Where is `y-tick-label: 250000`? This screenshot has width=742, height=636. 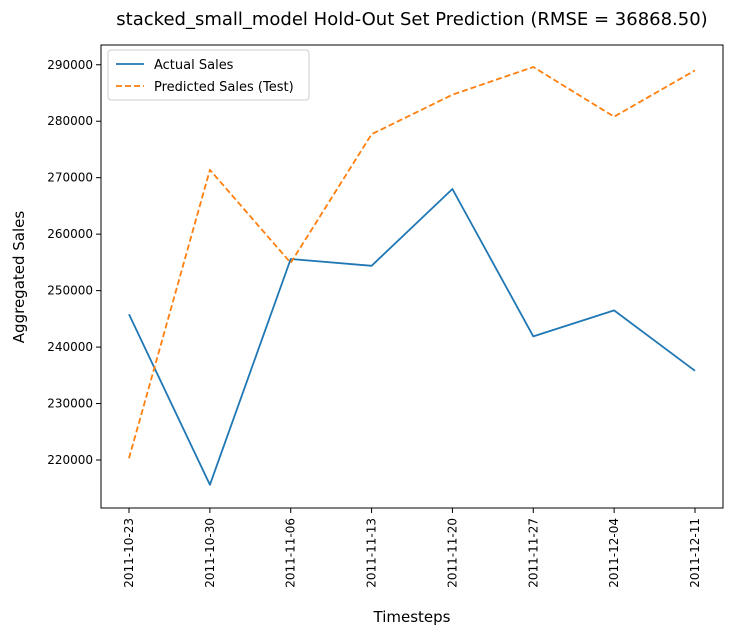
y-tick-label: 250000 is located at coordinates (70, 291).